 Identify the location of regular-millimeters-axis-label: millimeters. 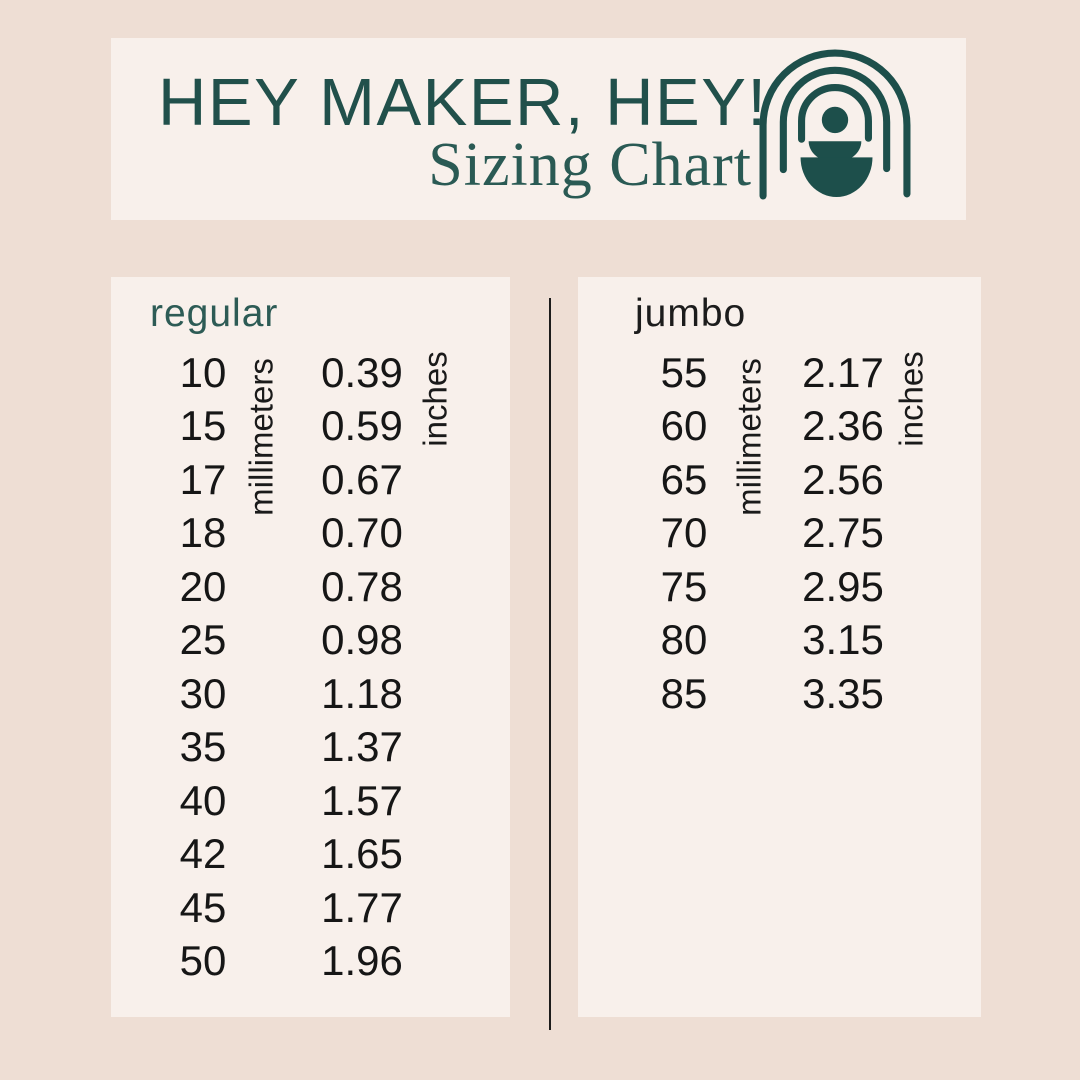
(261, 437).